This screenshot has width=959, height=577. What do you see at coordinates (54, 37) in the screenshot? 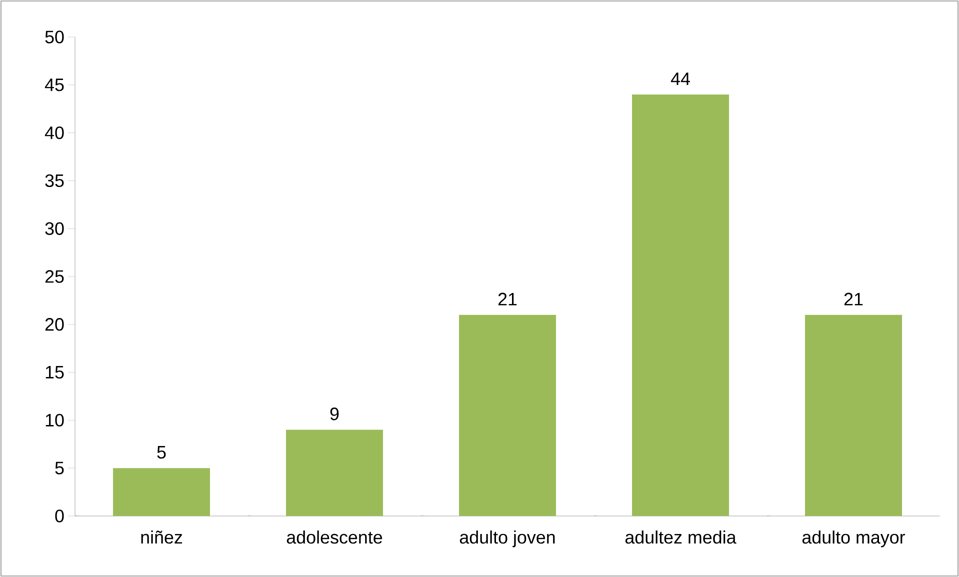
I see `y-tick-label: 50` at bounding box center [54, 37].